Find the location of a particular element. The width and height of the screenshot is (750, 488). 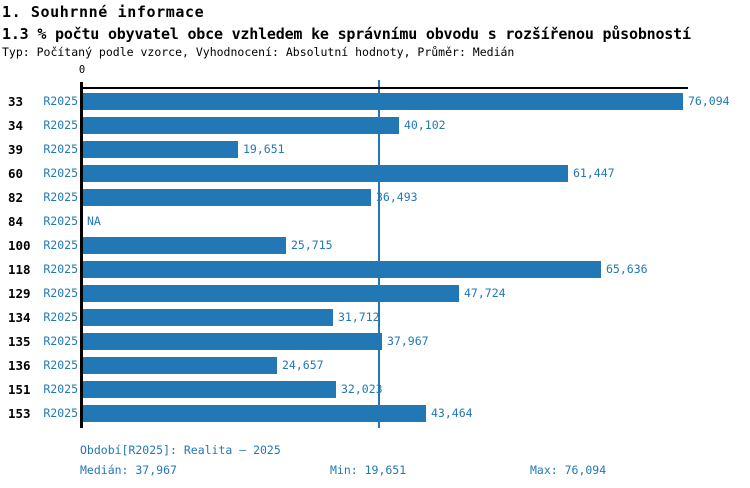

bar-value-label: 47,724 is located at coordinates (485, 293).